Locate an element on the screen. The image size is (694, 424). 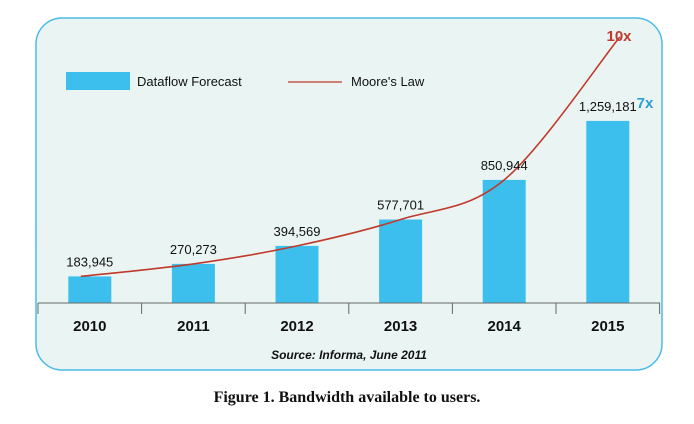
bar-2011 is located at coordinates (193, 283).